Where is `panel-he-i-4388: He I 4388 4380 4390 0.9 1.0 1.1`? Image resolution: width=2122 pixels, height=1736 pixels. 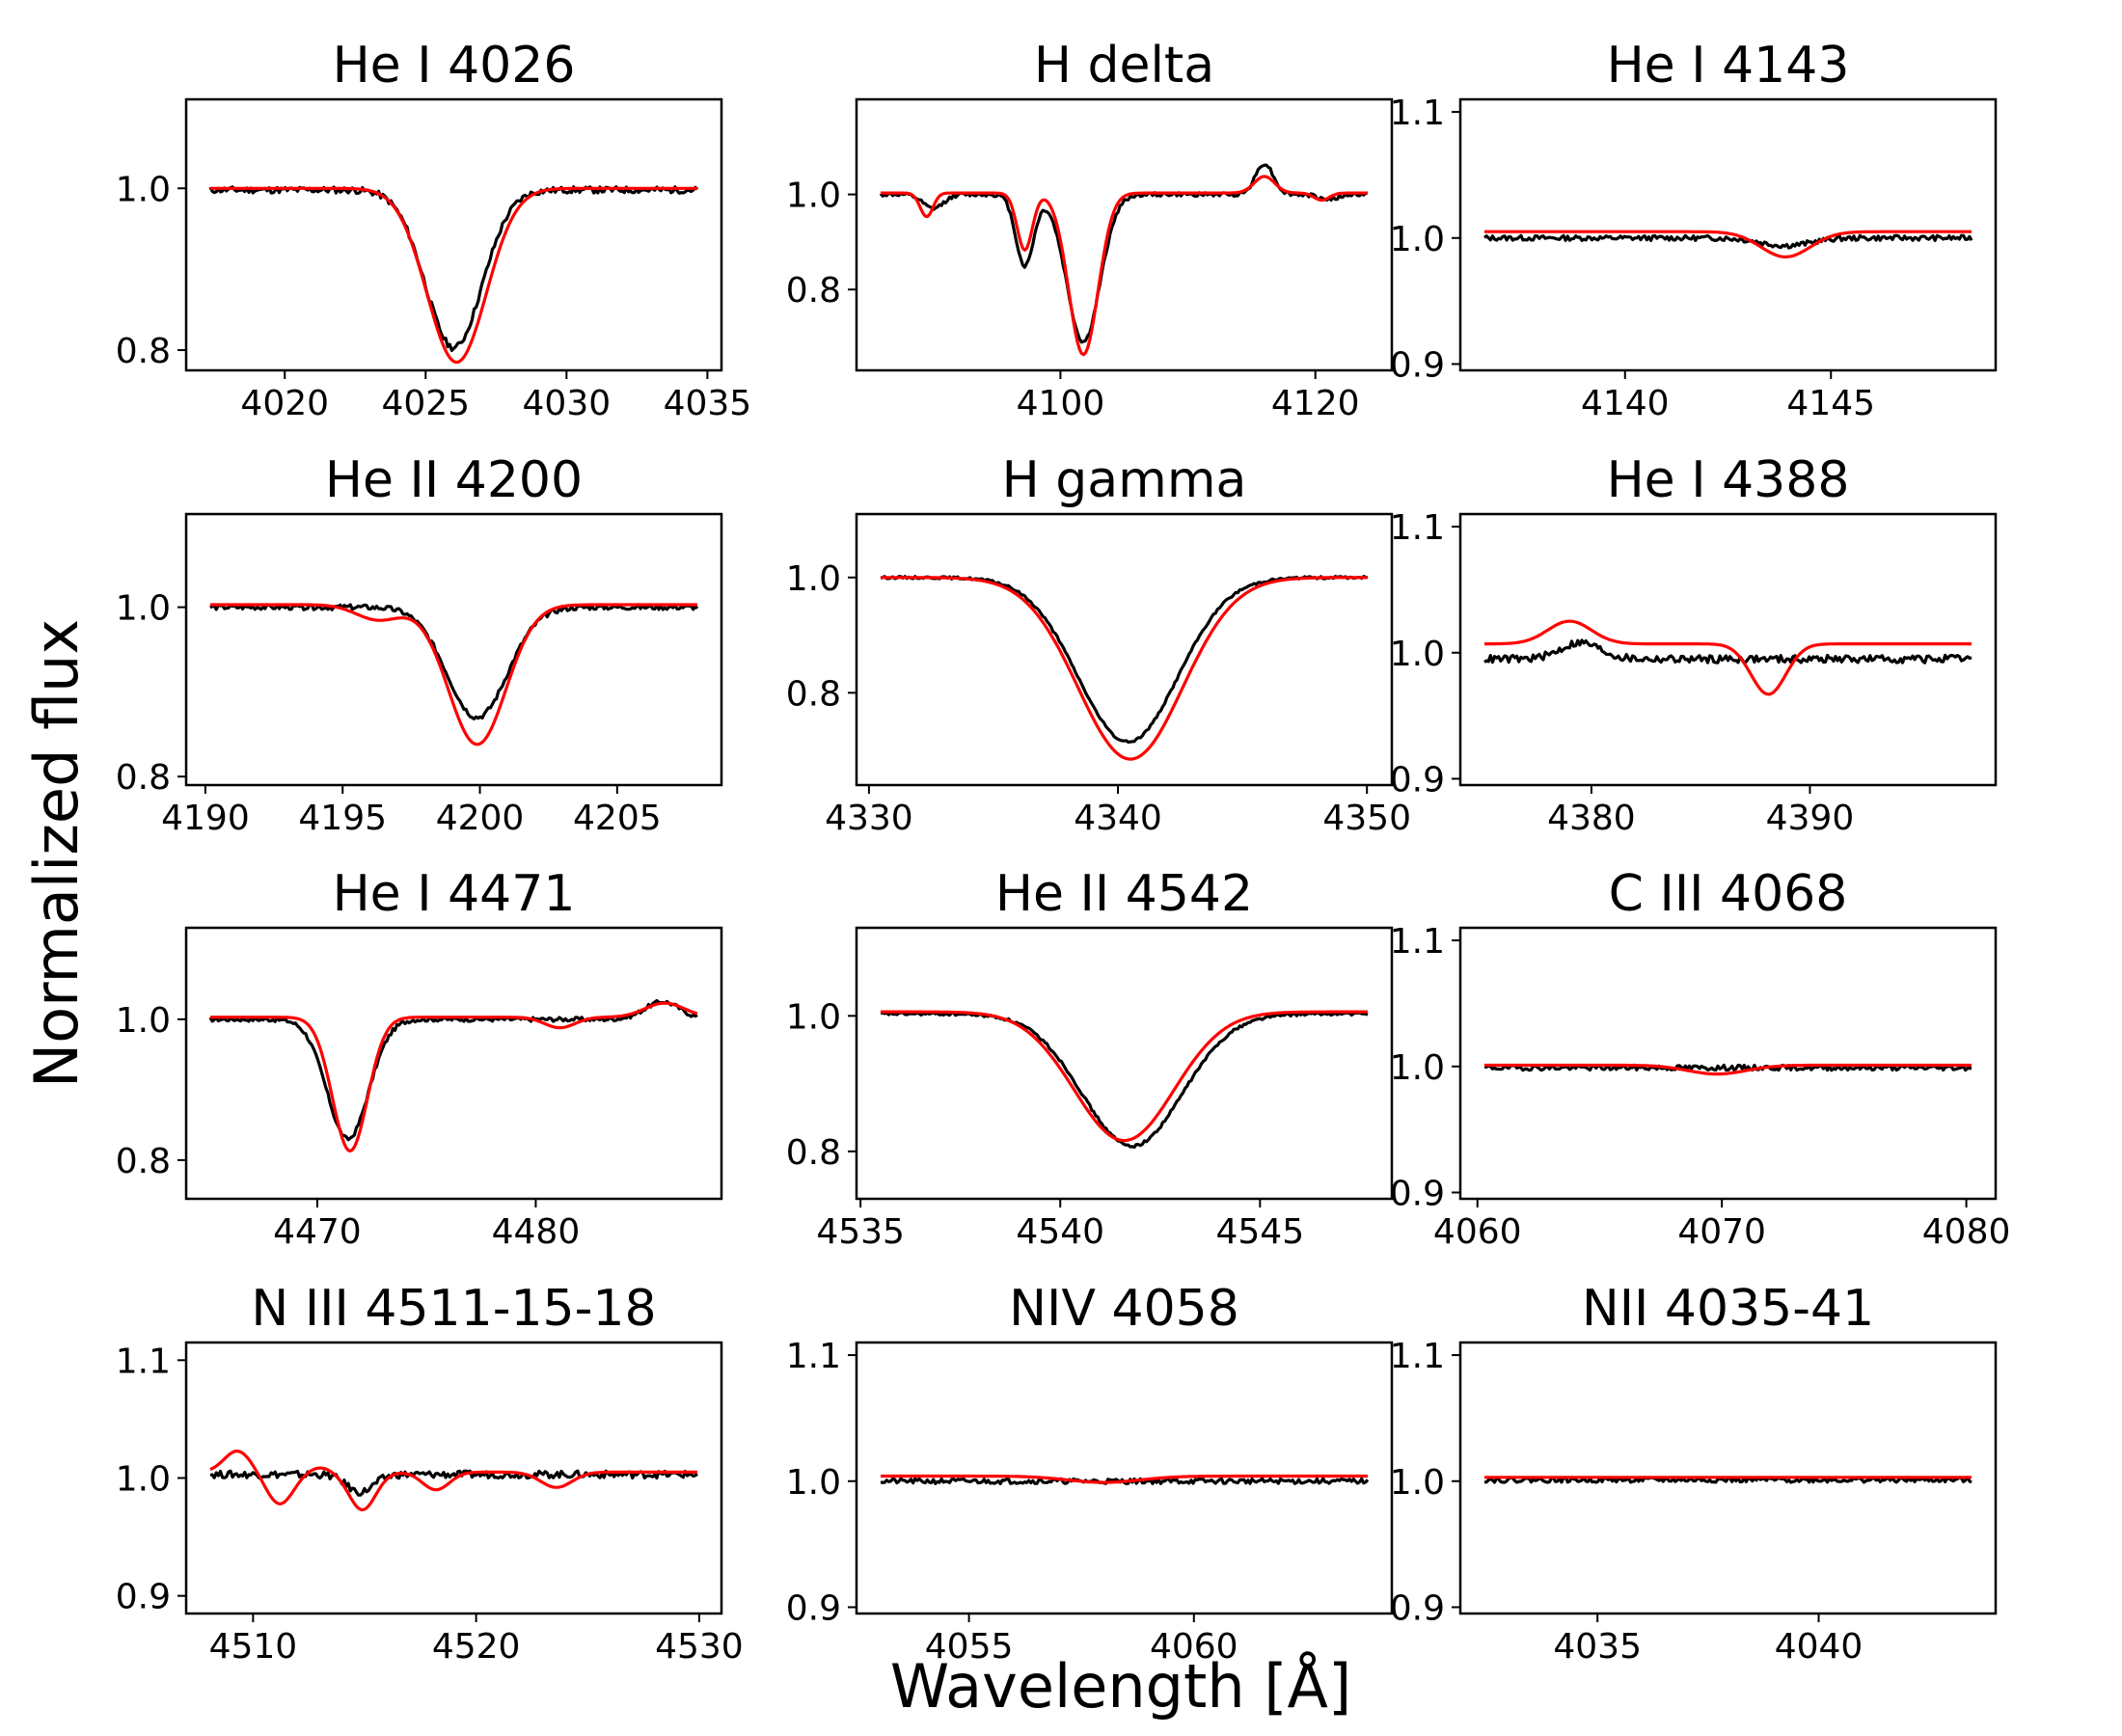
panel-he-i-4388: He I 4388 4380 4390 0.9 1.0 1.1 is located at coordinates (1694, 644).